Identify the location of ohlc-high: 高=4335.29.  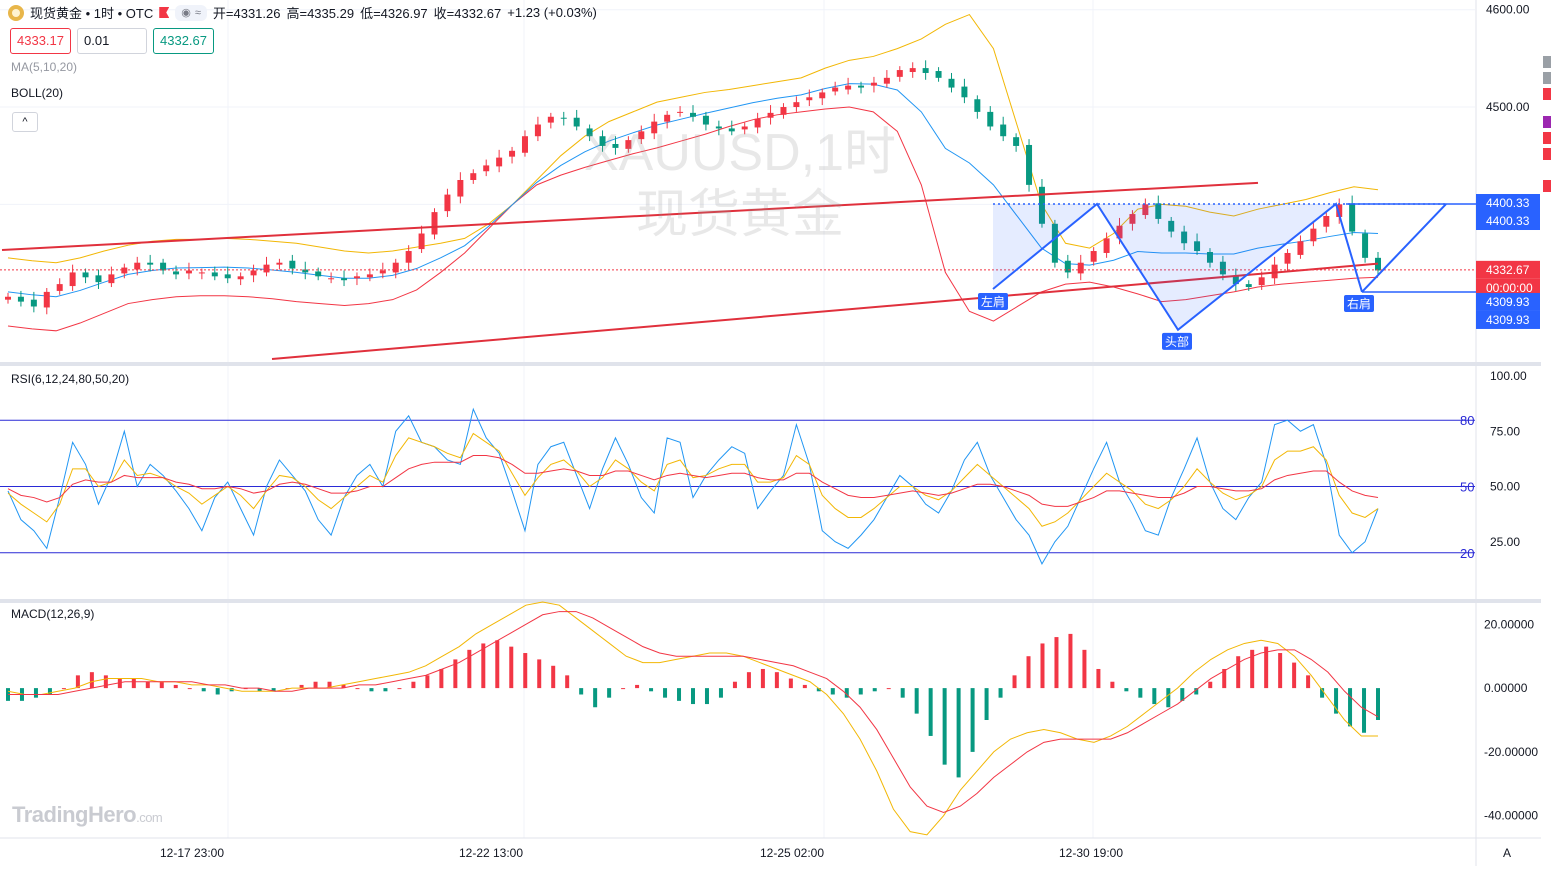
(320, 13).